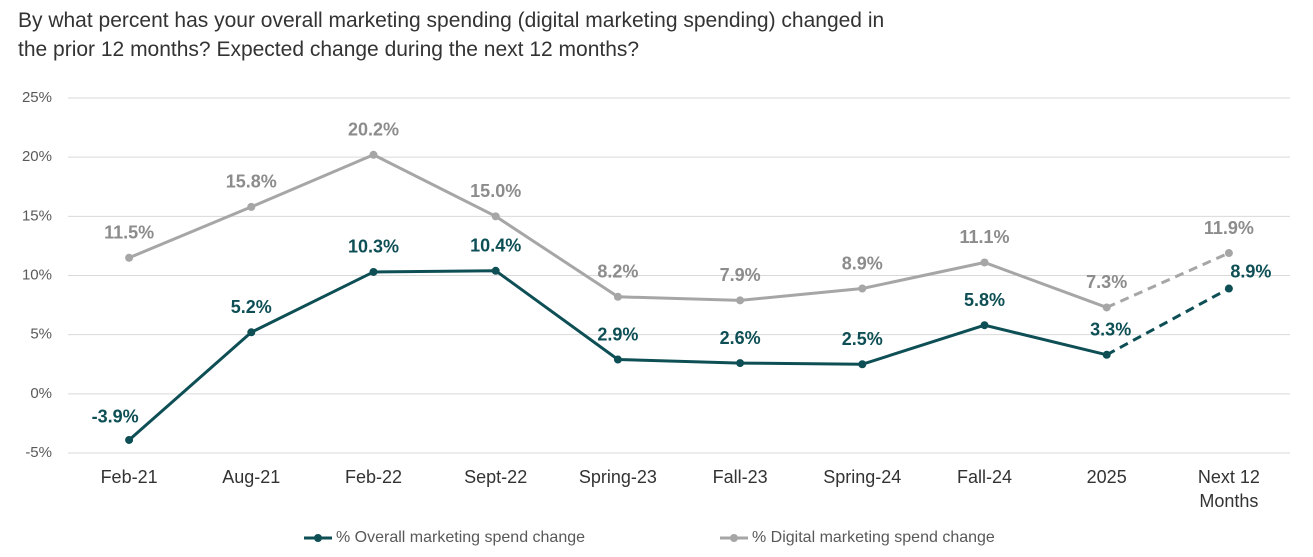 The image size is (1313, 557). What do you see at coordinates (740, 477) in the screenshot?
I see `x-tick-label: Fall-23` at bounding box center [740, 477].